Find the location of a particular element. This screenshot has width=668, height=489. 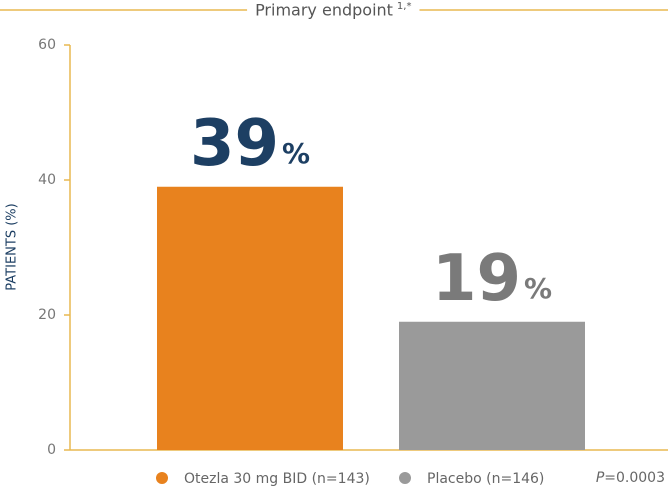

y-tick-label: 40 is located at coordinates (47, 180).